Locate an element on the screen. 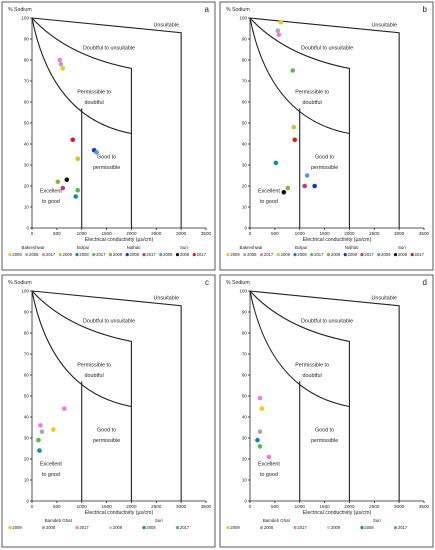 This screenshot has height=550, width=435. y-tick-label: 20 is located at coordinates (245, 459).